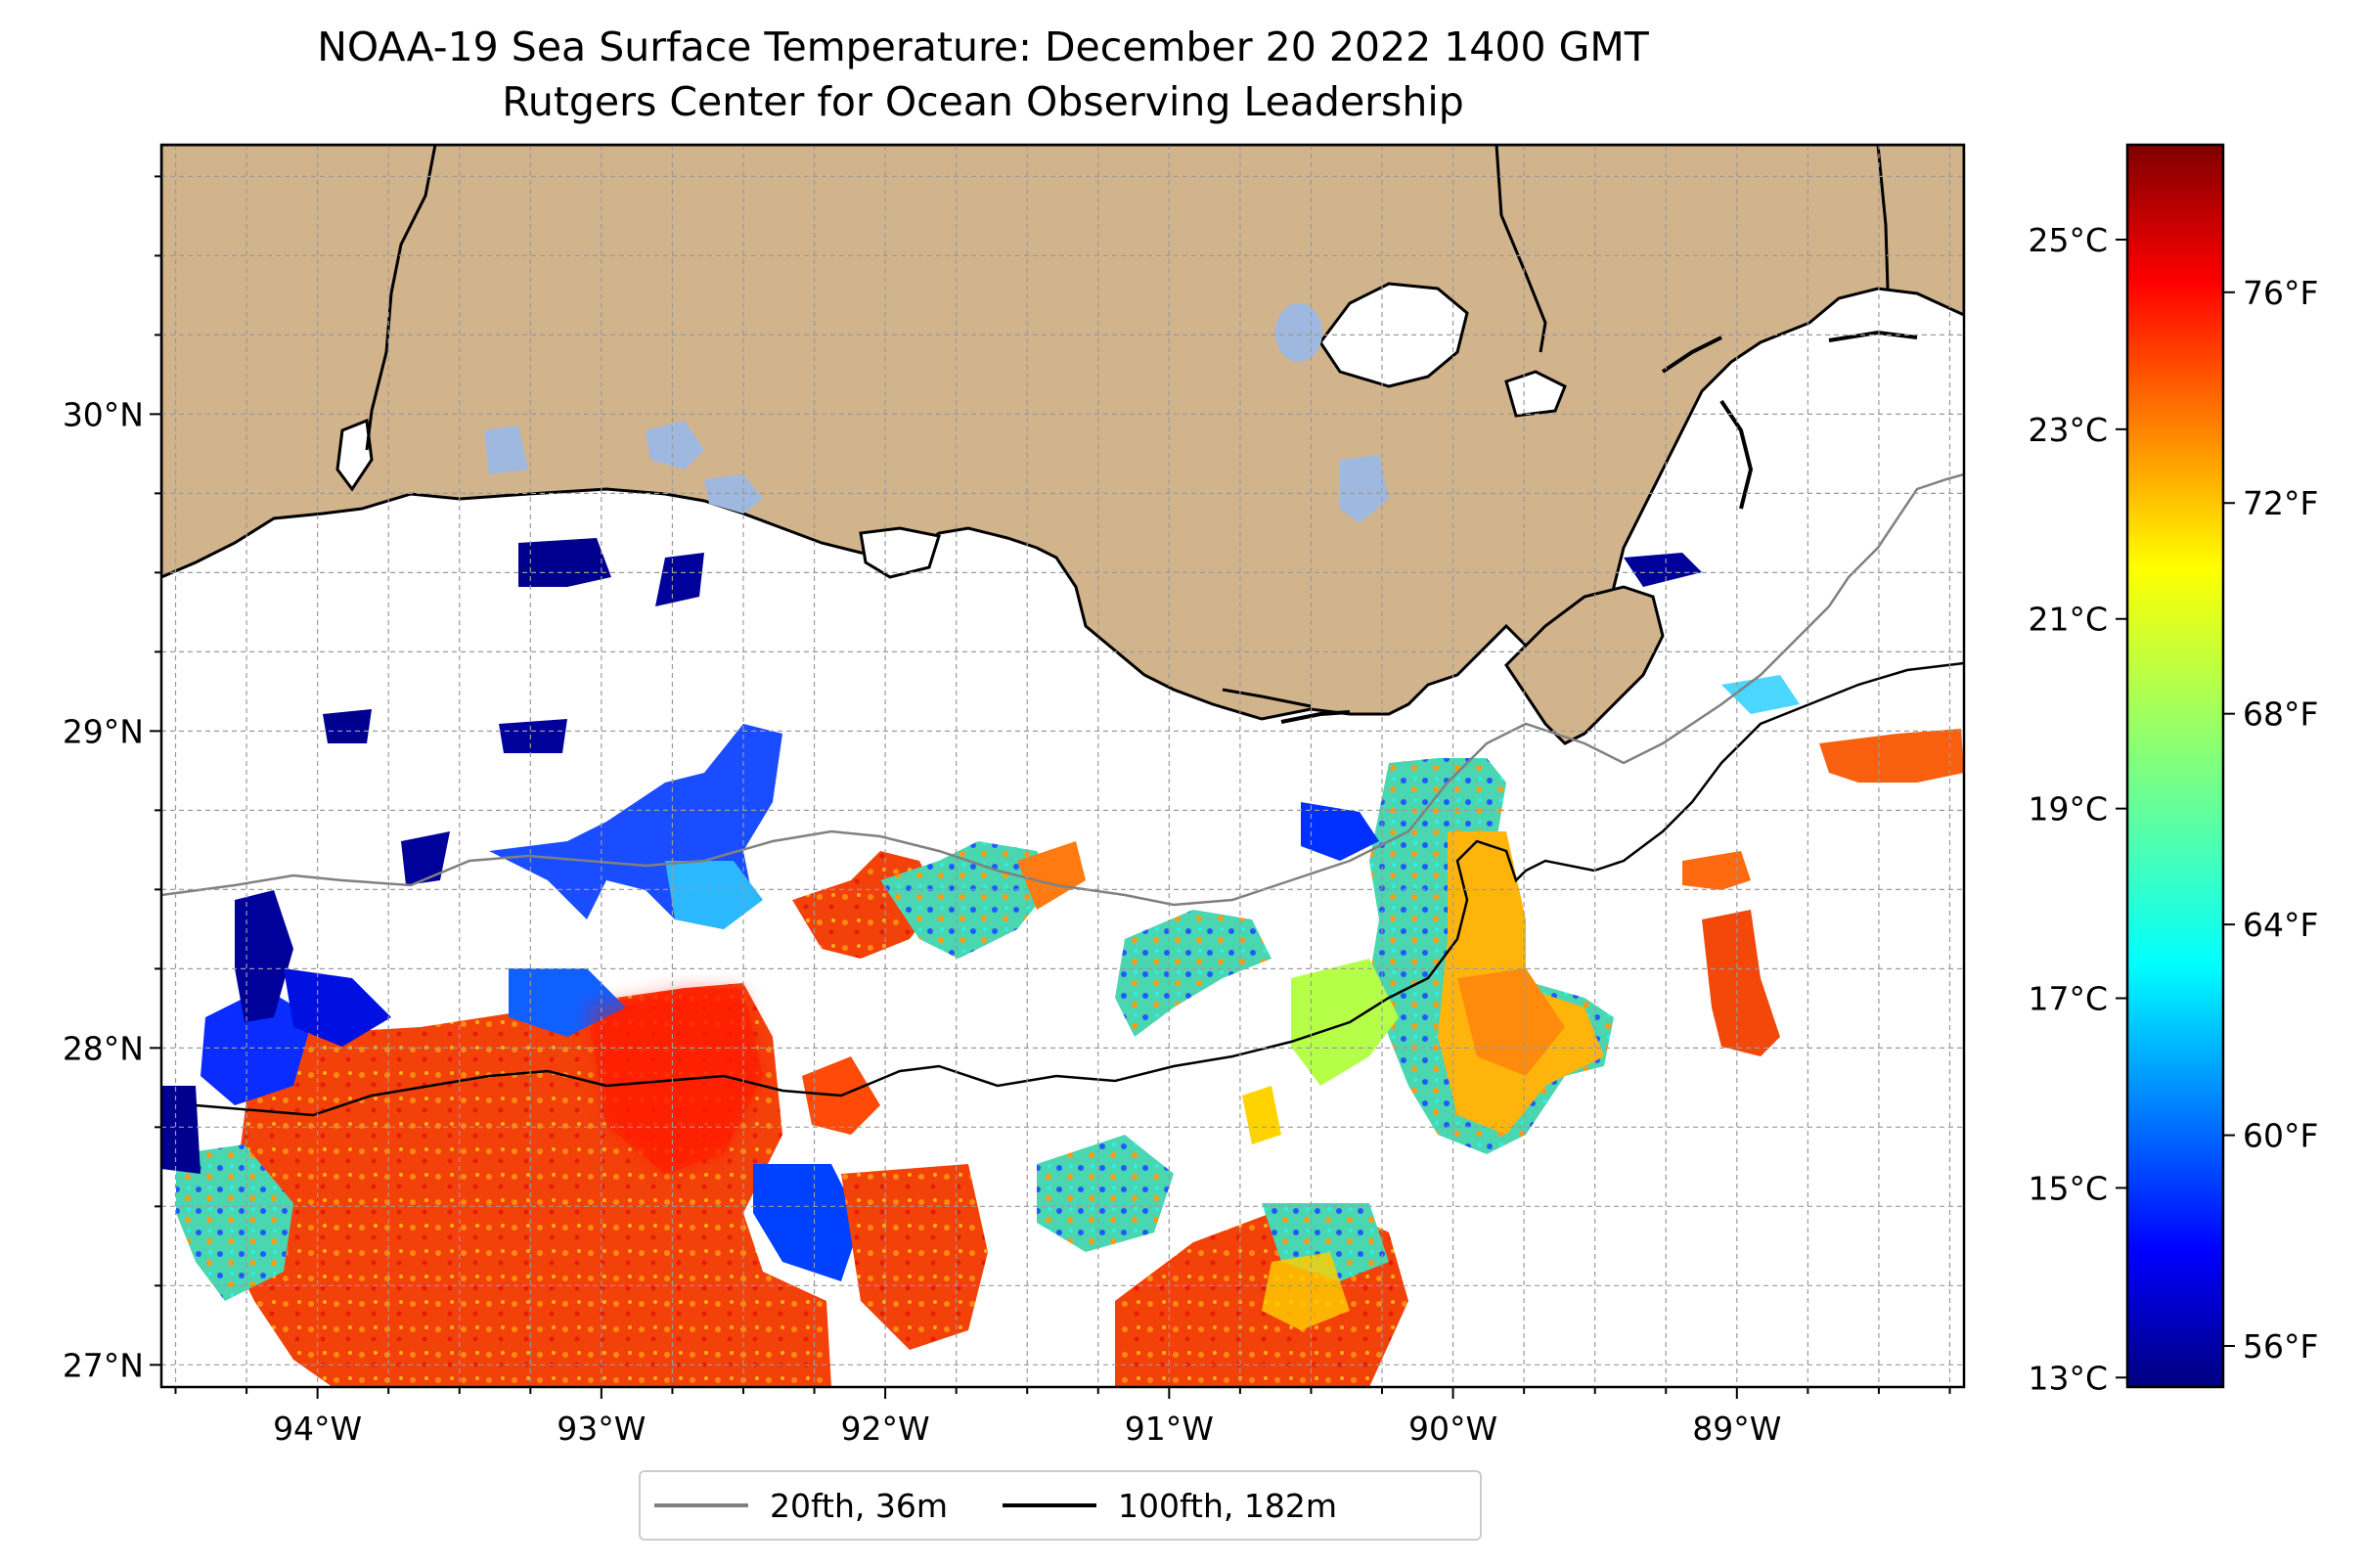 Image resolution: width=2365 pixels, height=1568 pixels. I want to click on legend-entry-20fth: 20fth, 36m, so click(801, 1506).